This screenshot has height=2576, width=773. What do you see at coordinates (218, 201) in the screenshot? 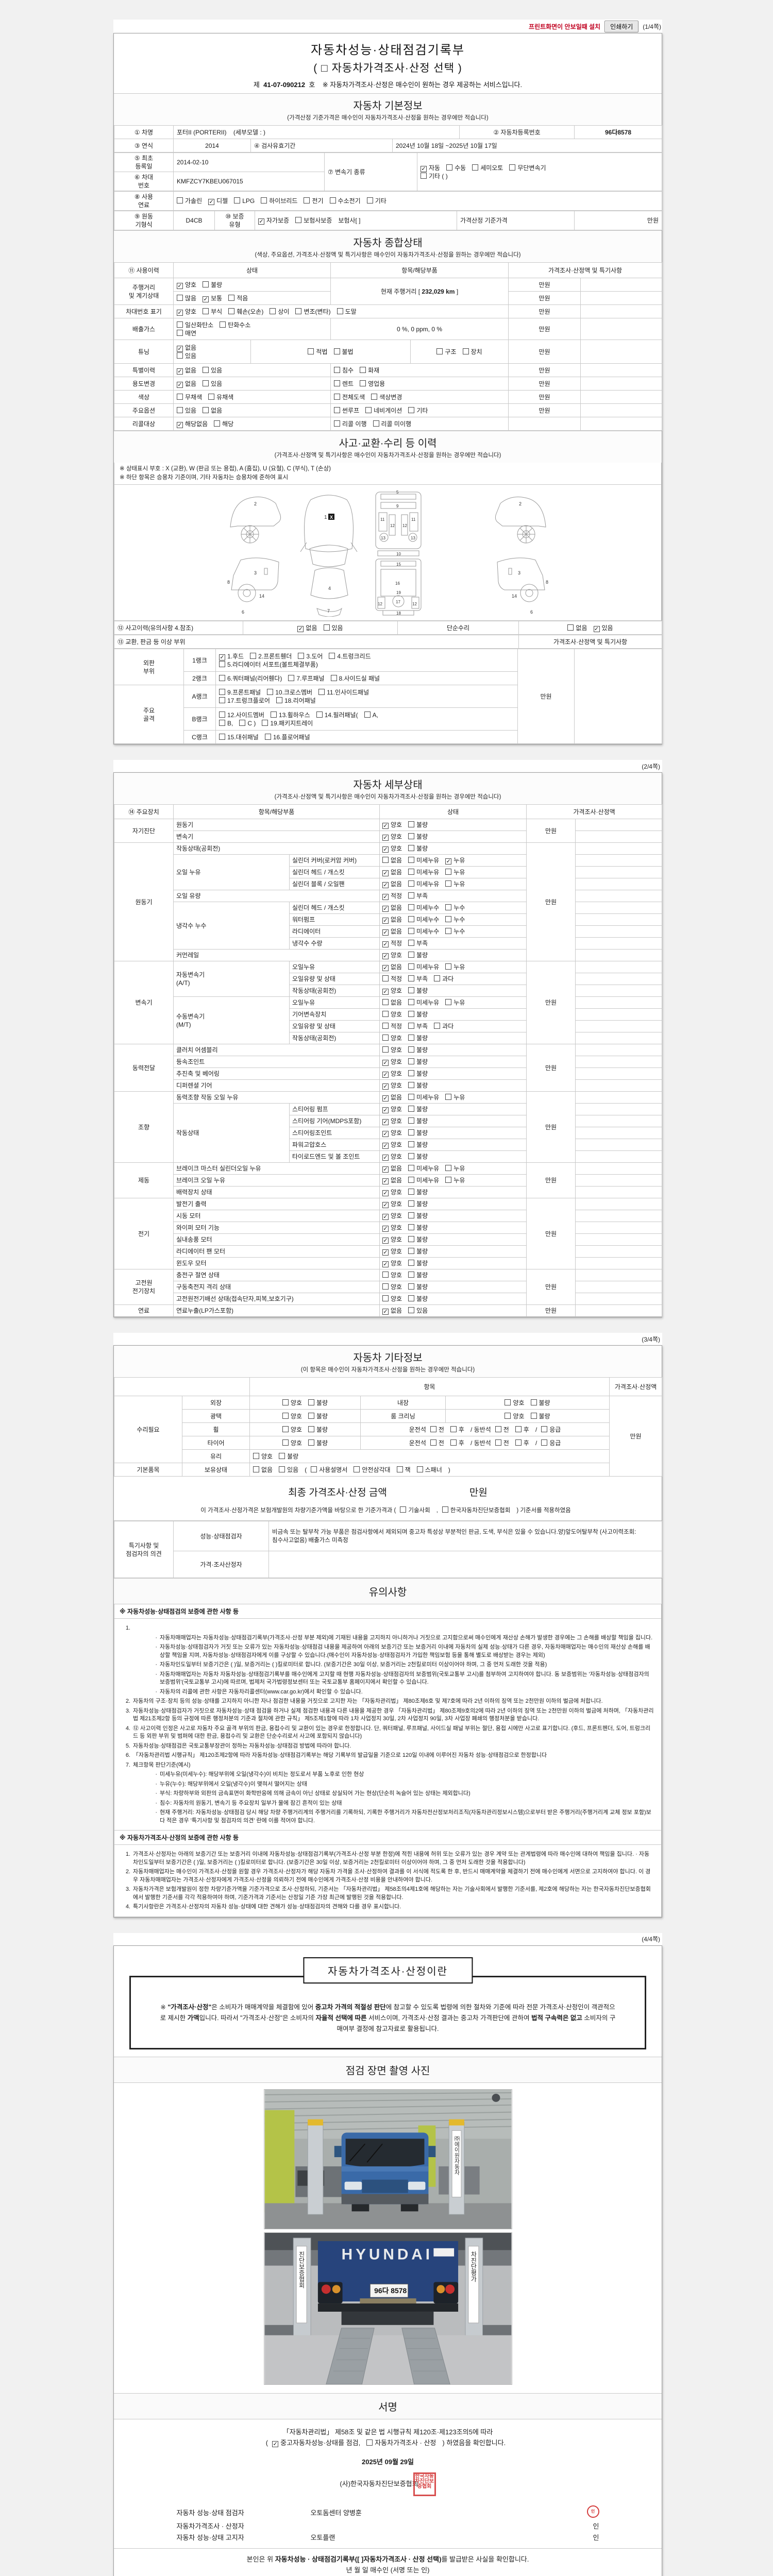
I see `checkbox-option: ✓ 디젤` at bounding box center [218, 201].